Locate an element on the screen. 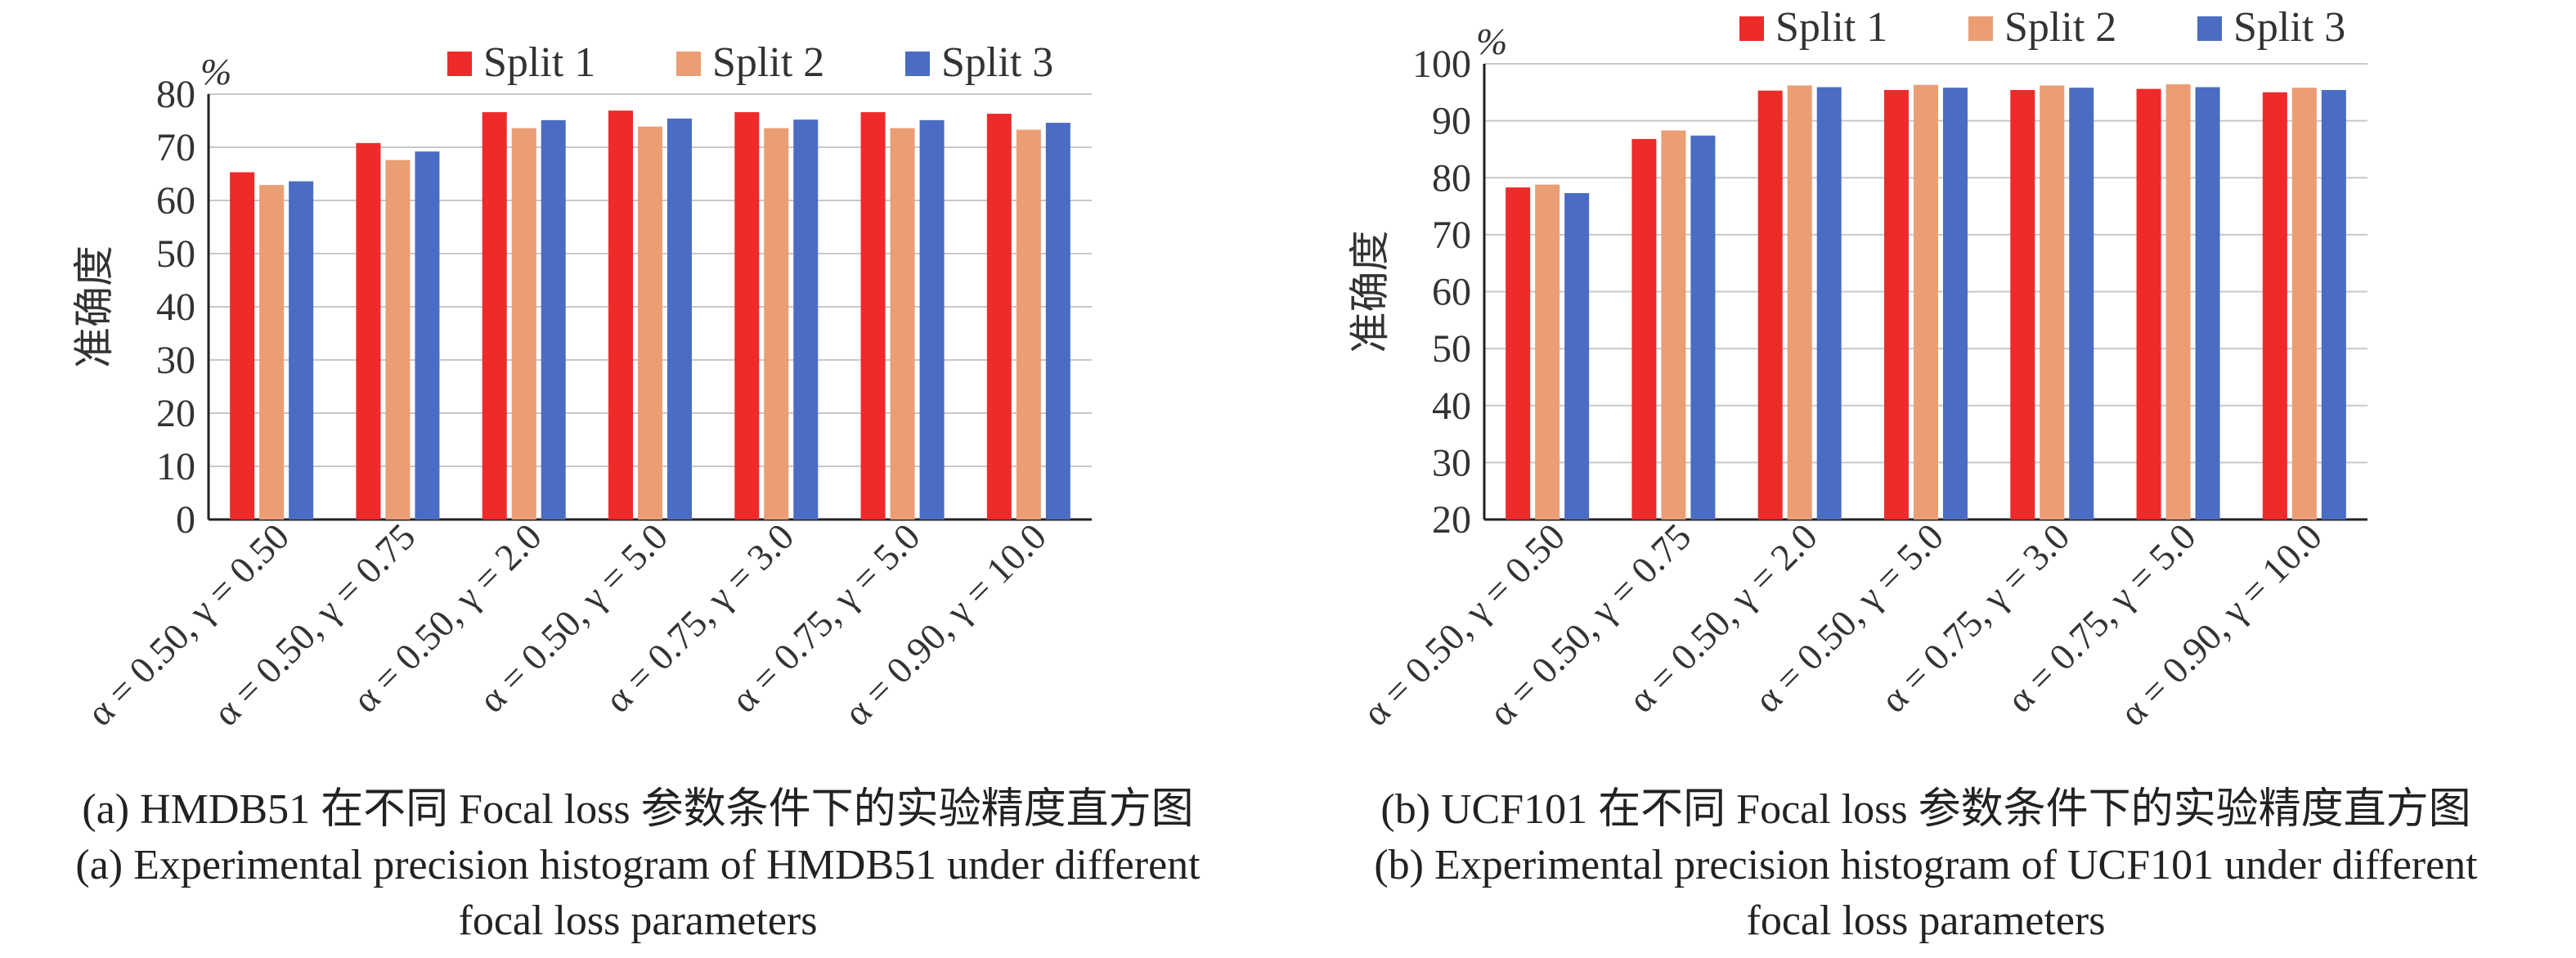 This screenshot has width=2576, height=958. y-tick-label: 0 is located at coordinates (185, 520).